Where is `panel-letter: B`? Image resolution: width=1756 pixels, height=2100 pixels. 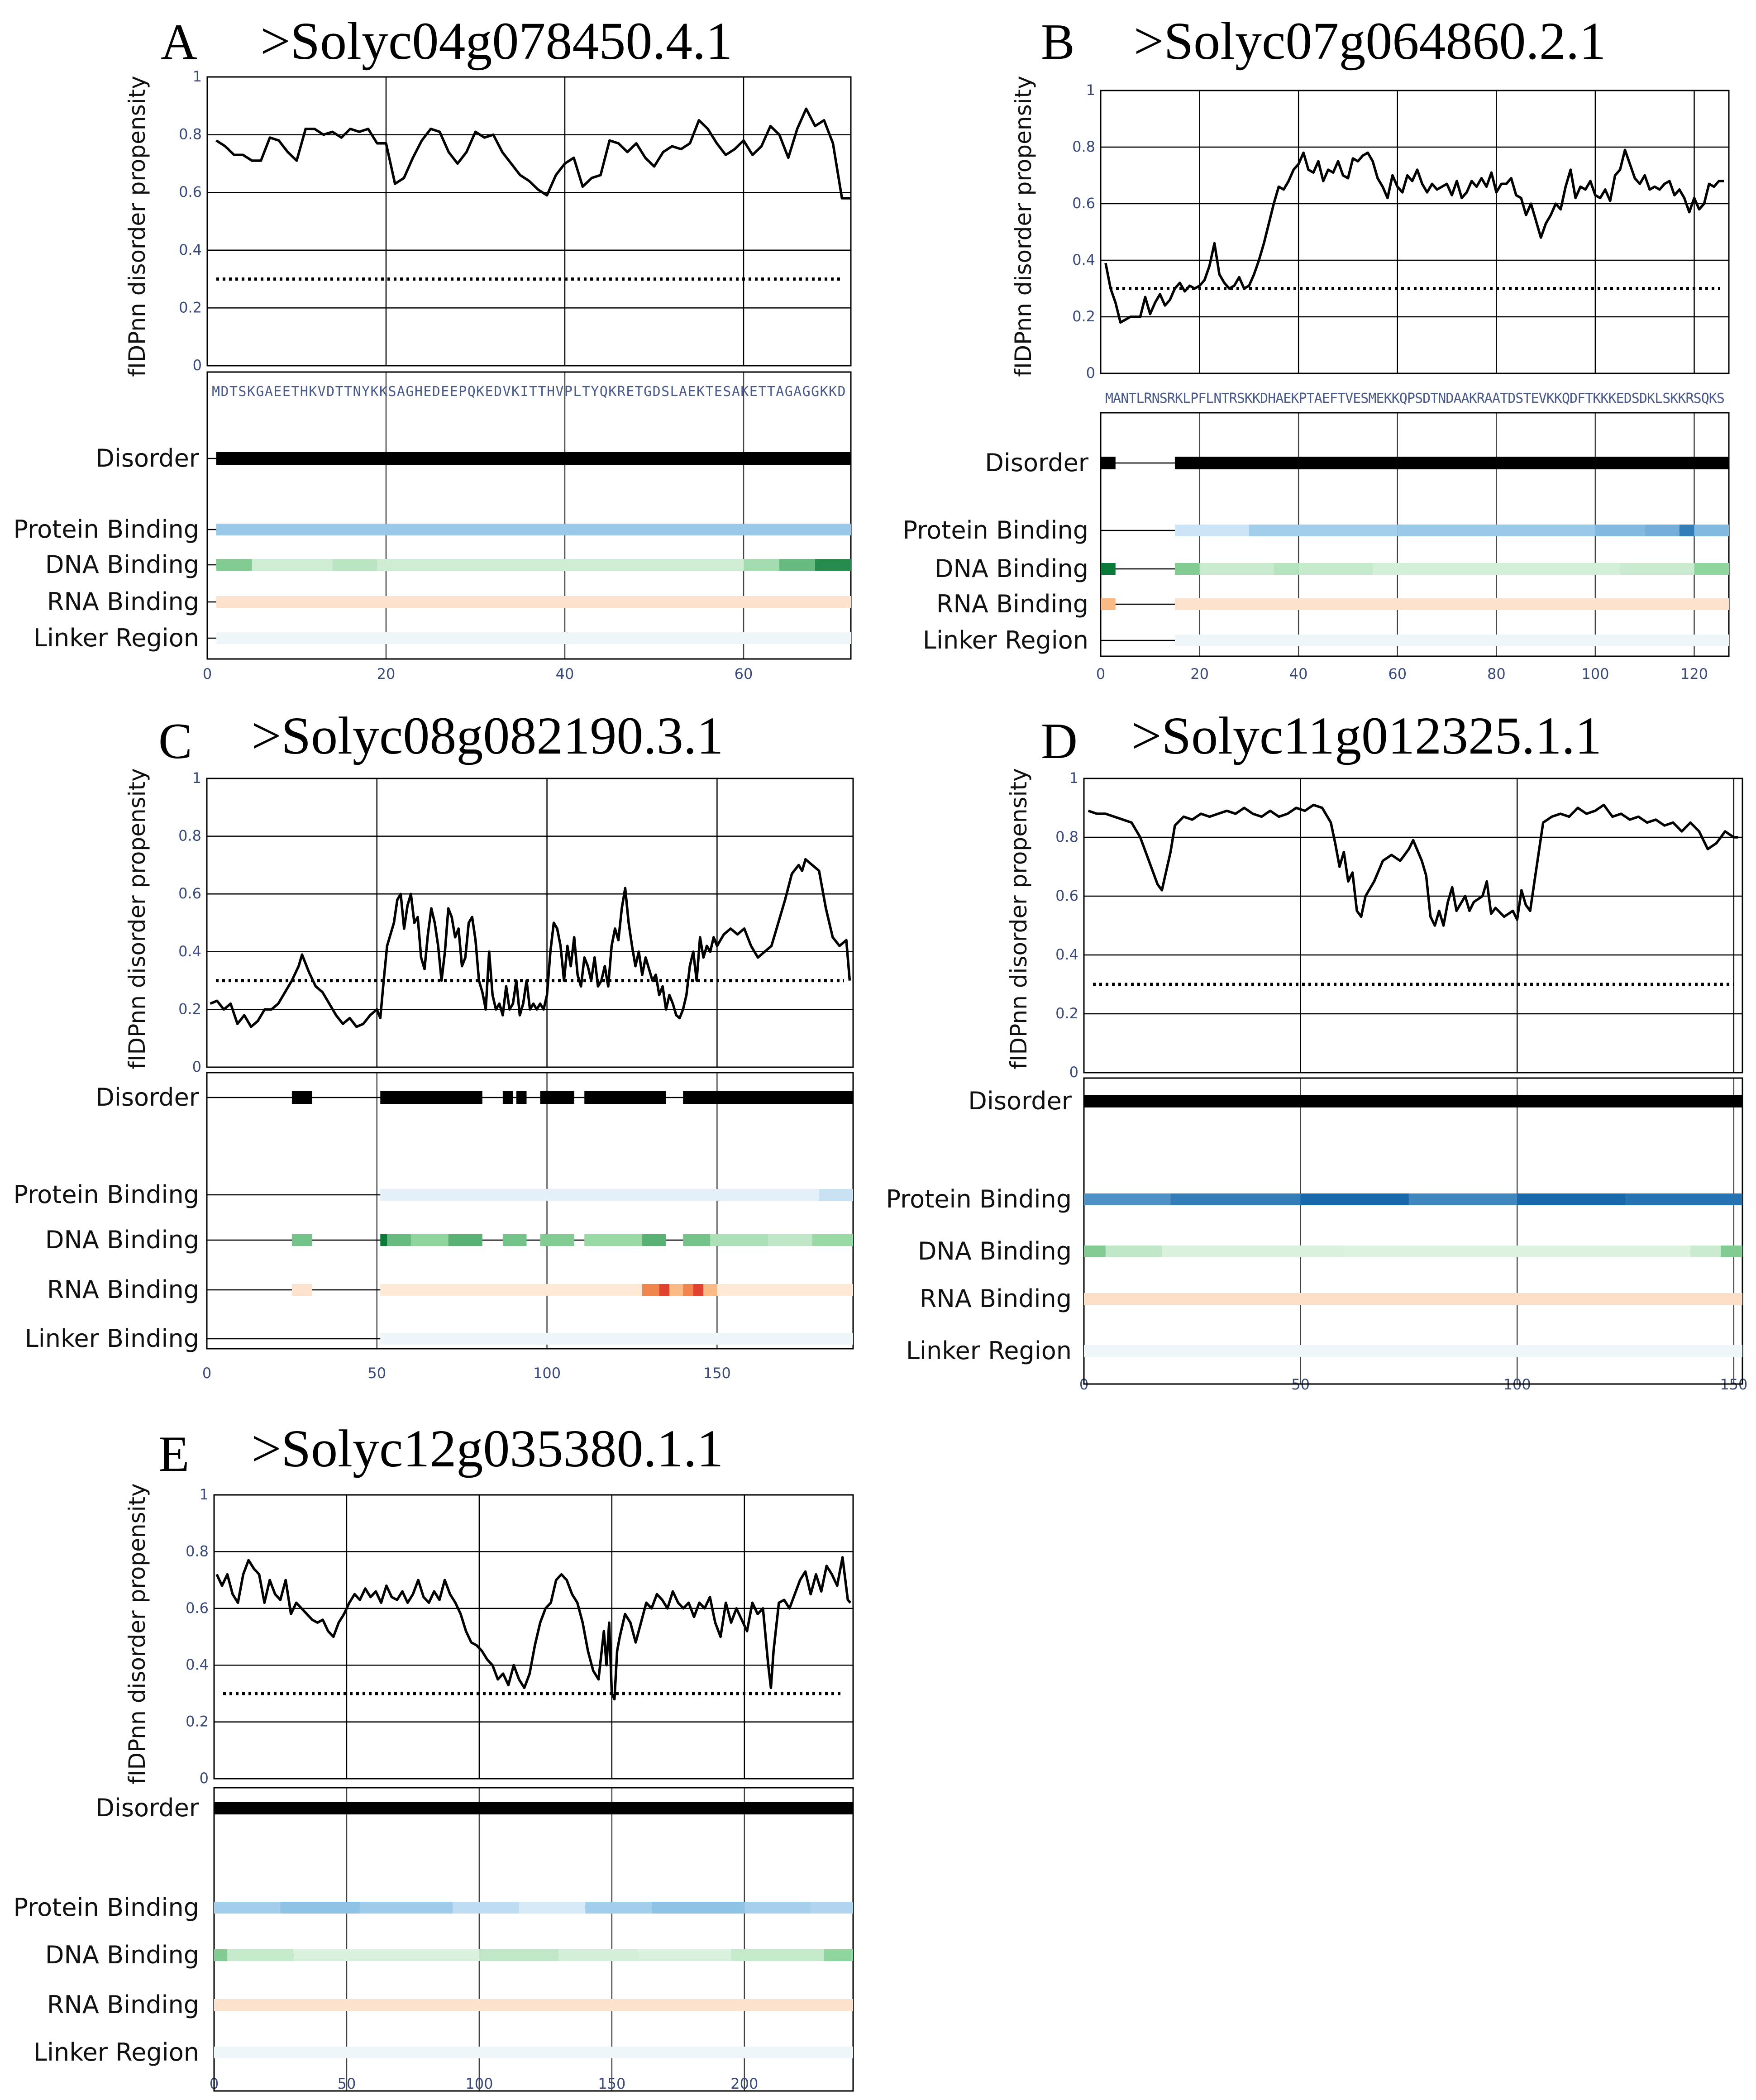 panel-letter: B is located at coordinates (1058, 42).